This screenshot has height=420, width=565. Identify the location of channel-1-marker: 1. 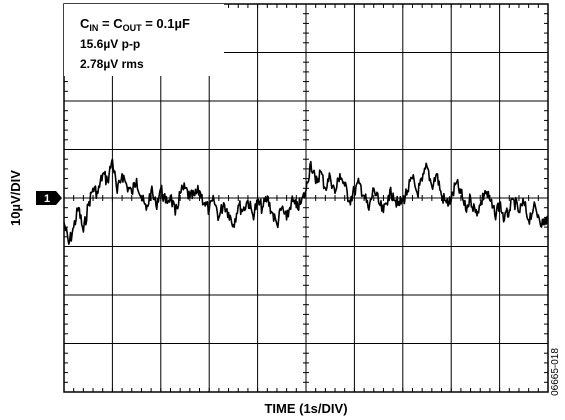
(49, 198).